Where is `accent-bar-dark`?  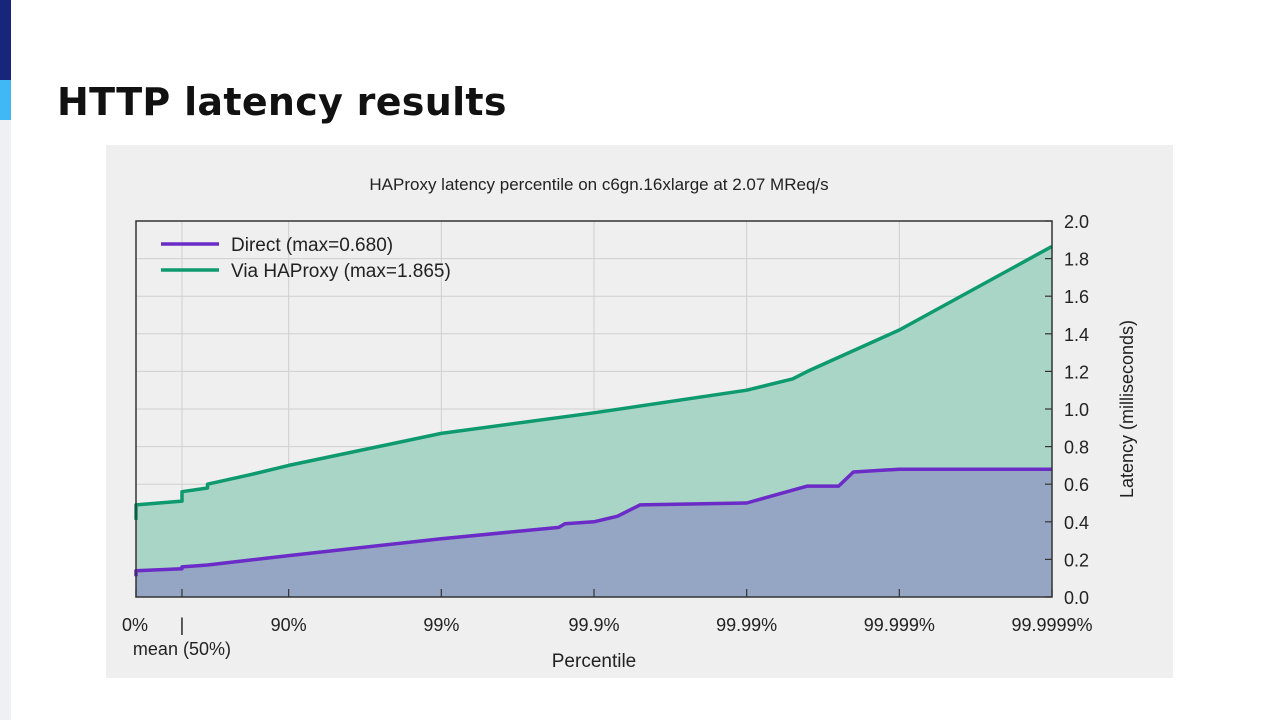
accent-bar-dark is located at coordinates (5, 40).